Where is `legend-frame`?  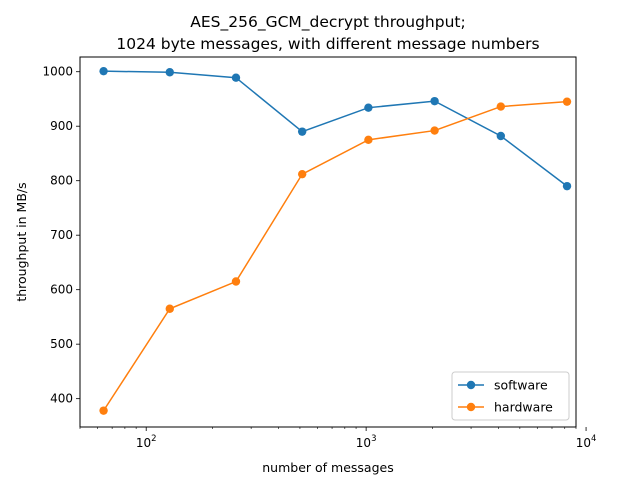 legend-frame is located at coordinates (510, 396).